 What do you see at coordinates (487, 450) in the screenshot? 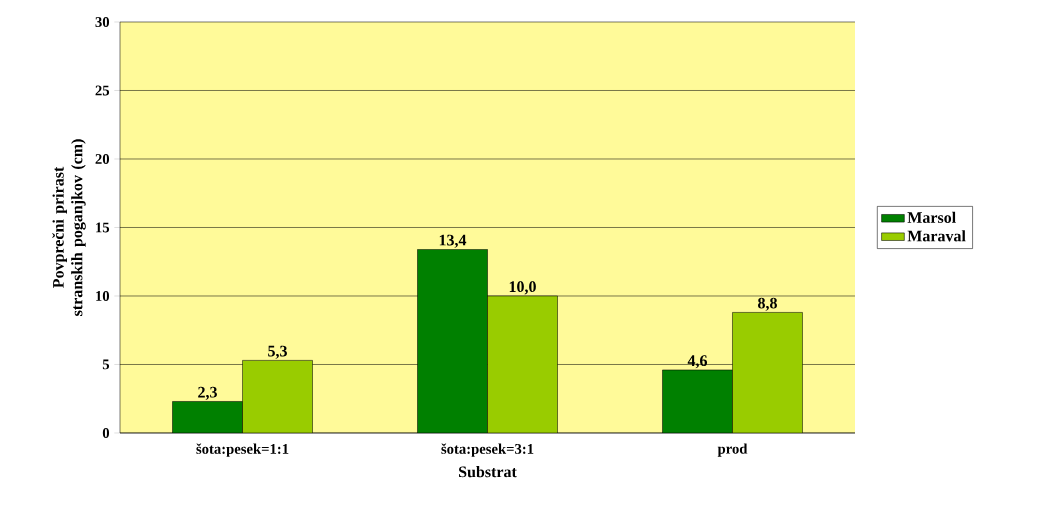
I see `x-tick-label: šota:pesek=3:1` at bounding box center [487, 450].